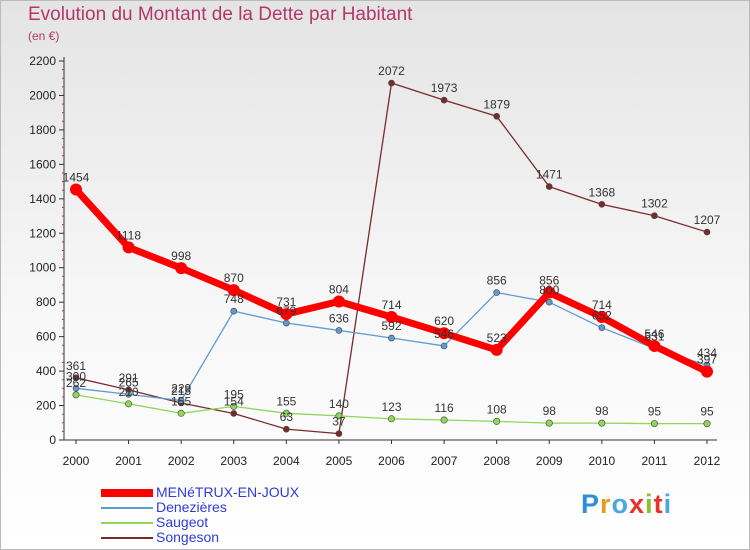 The image size is (750, 550). What do you see at coordinates (46, 302) in the screenshot?
I see `y-tick-label: 800` at bounding box center [46, 302].